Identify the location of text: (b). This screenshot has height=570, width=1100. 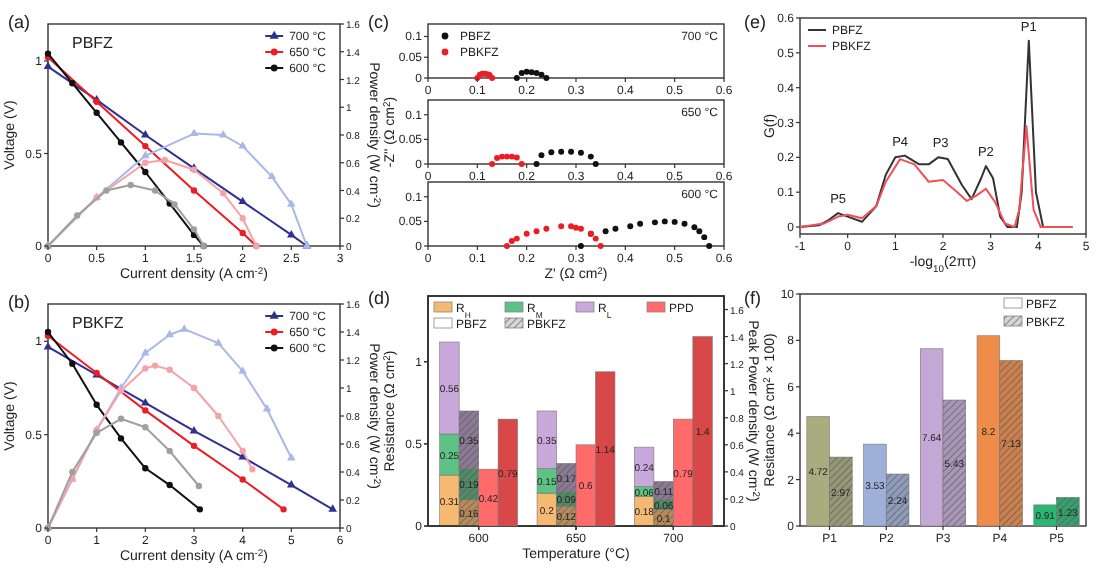
(19, 302).